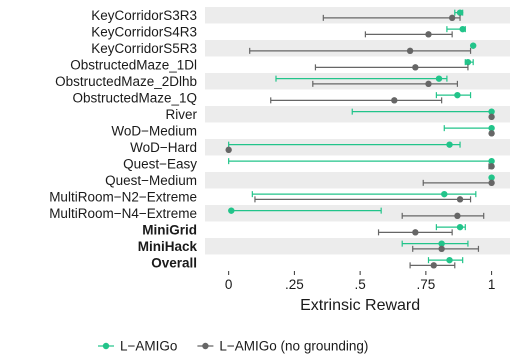  I want to click on category-row: ObstructedMaze_1Dl, so click(272, 64).